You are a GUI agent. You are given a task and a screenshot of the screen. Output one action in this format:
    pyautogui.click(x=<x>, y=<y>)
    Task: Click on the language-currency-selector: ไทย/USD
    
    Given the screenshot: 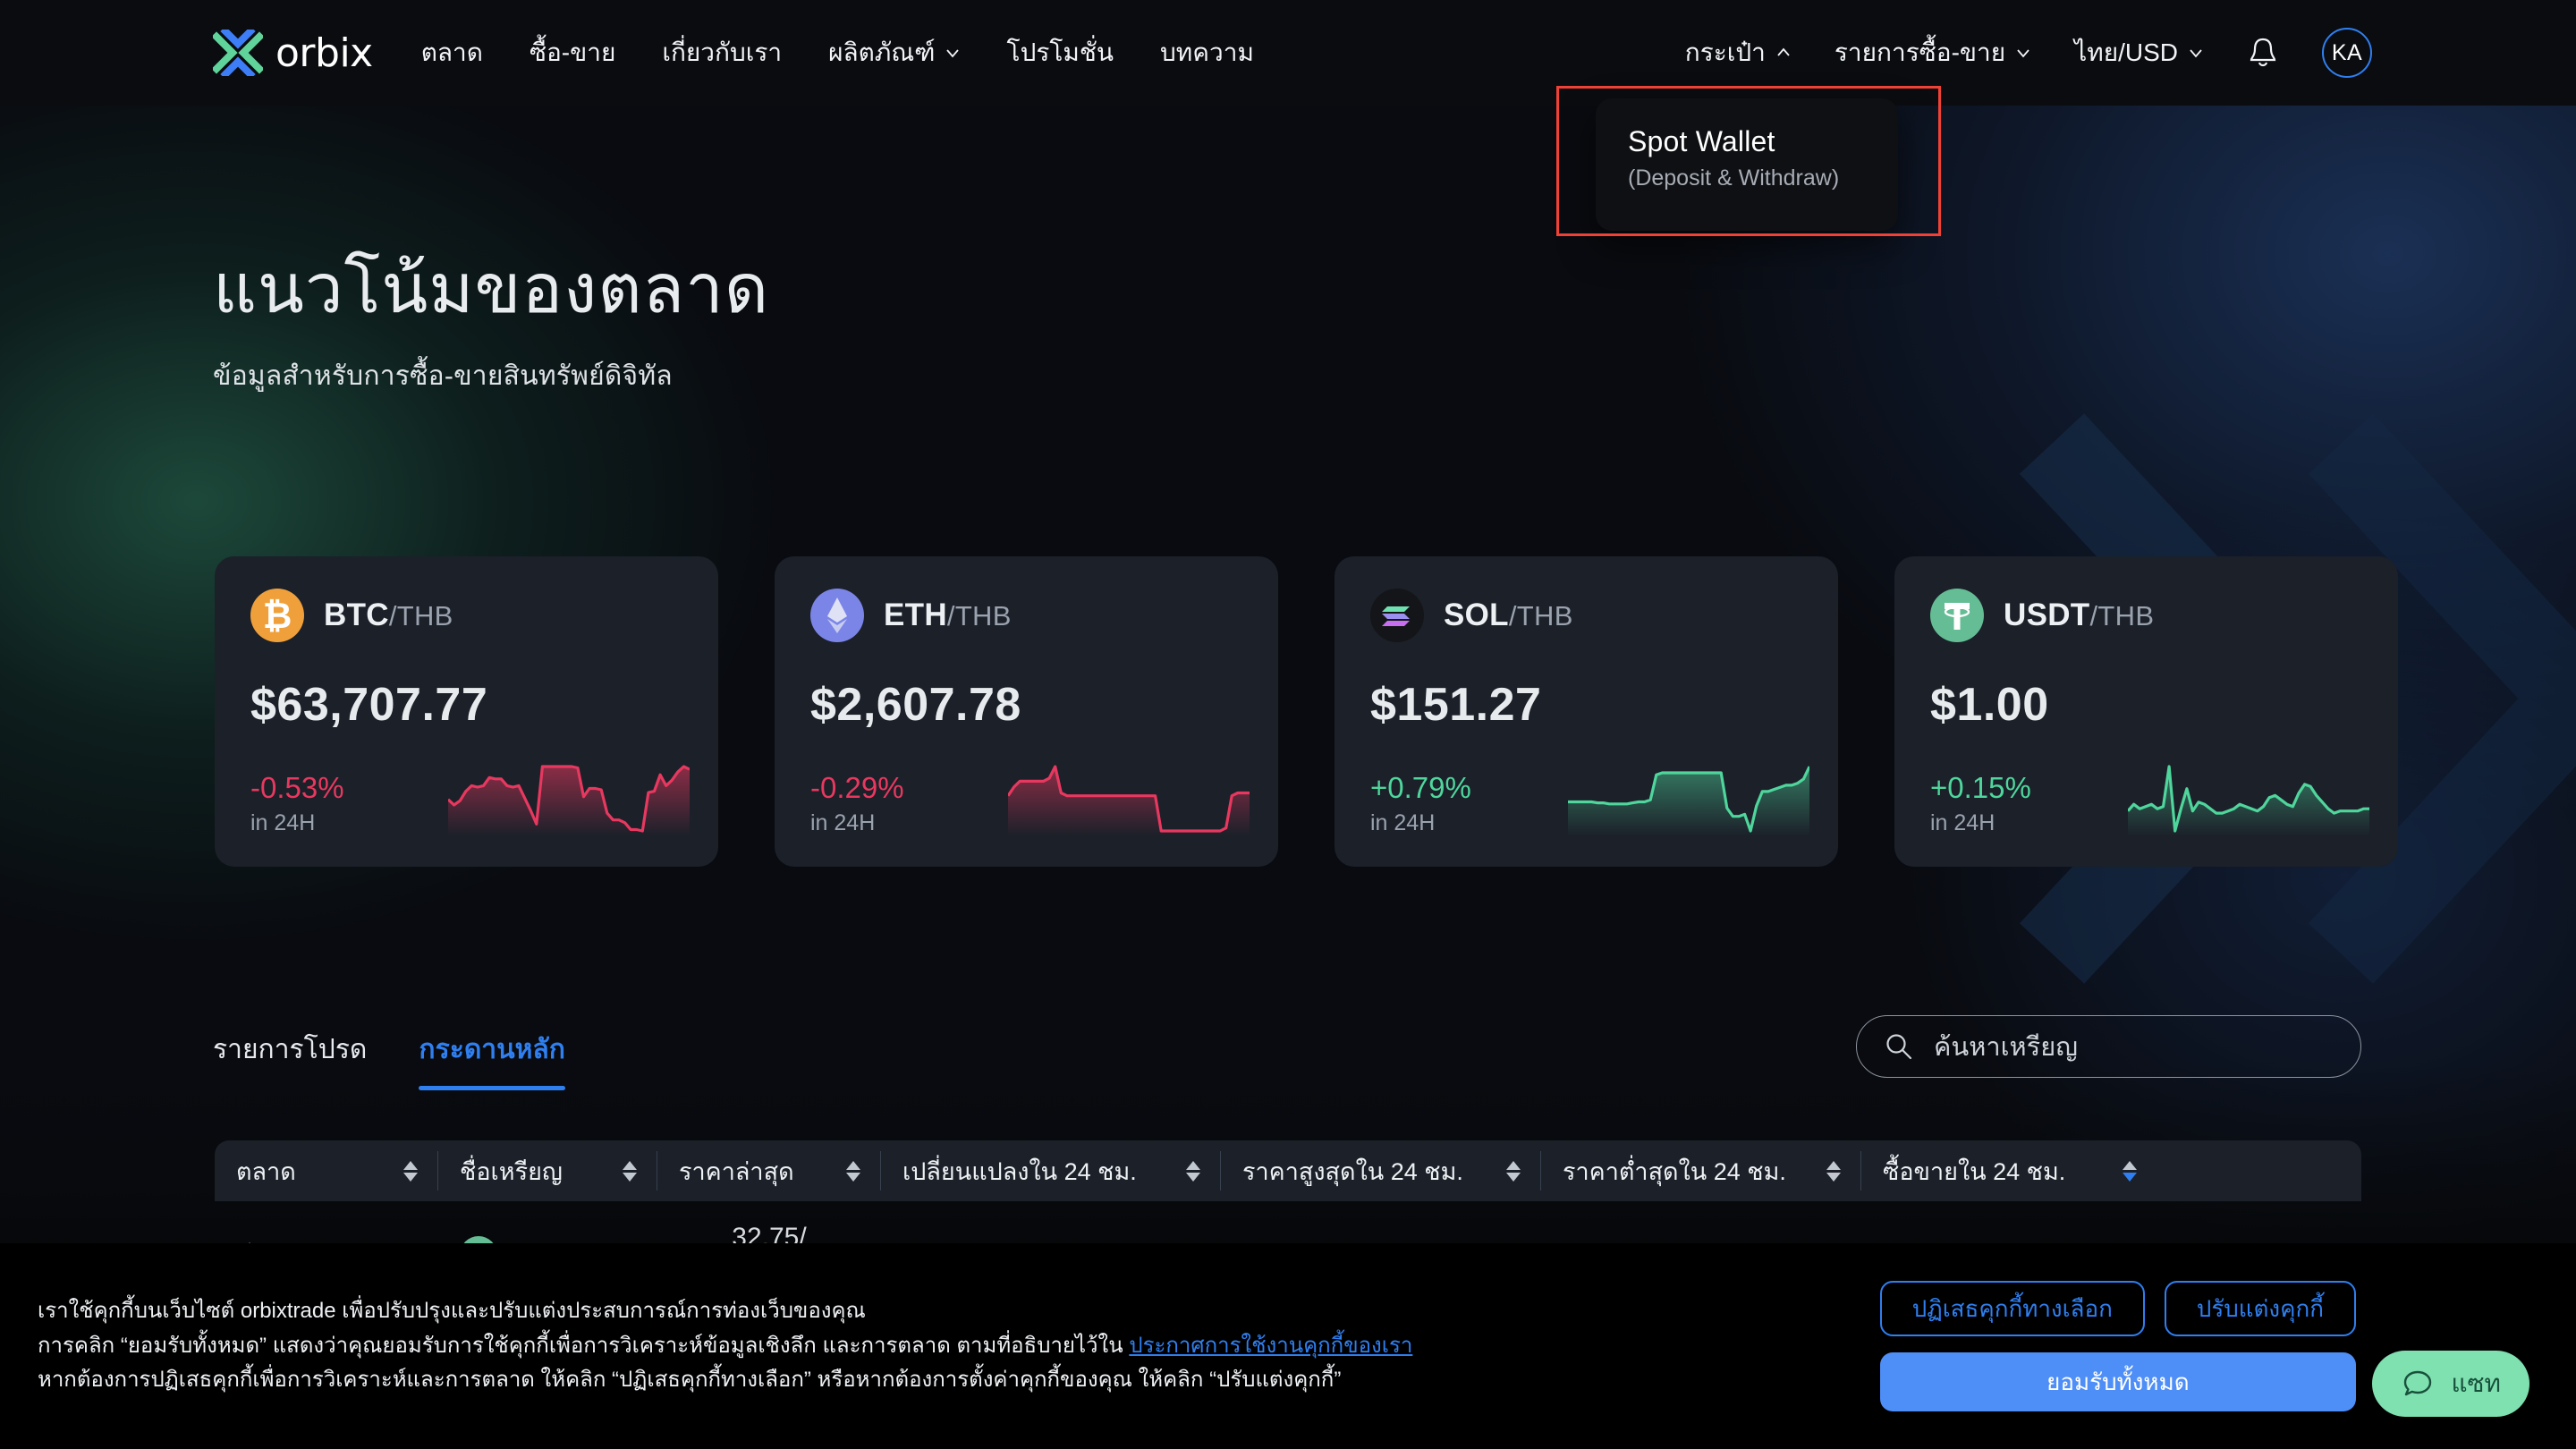 What is the action you would take?
    pyautogui.click(x=2139, y=52)
    